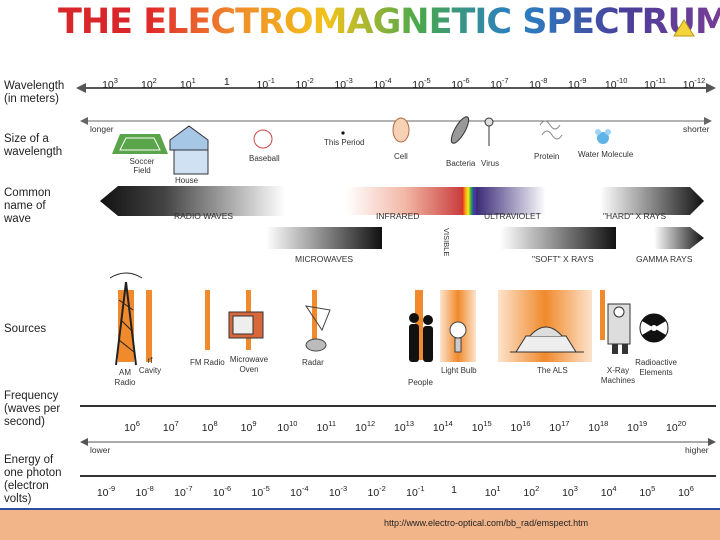  What do you see at coordinates (490, 163) in the screenshot?
I see `size-label-virus: Virus` at bounding box center [490, 163].